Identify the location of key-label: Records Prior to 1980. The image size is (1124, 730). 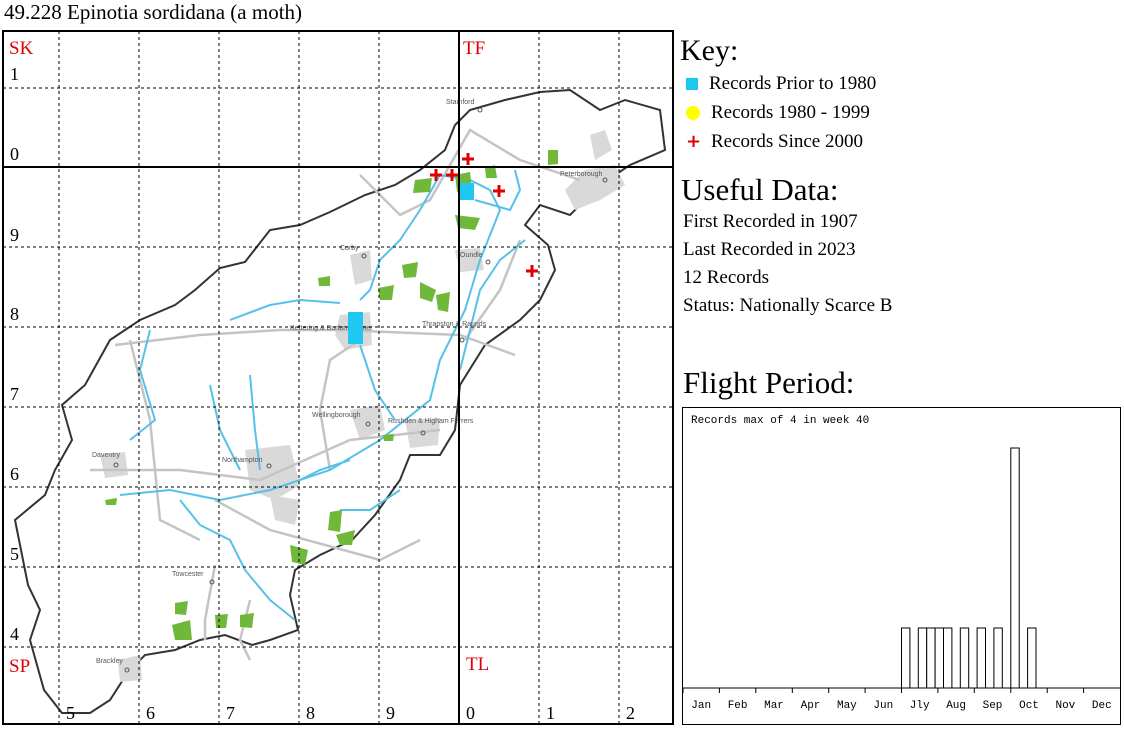
(793, 83).